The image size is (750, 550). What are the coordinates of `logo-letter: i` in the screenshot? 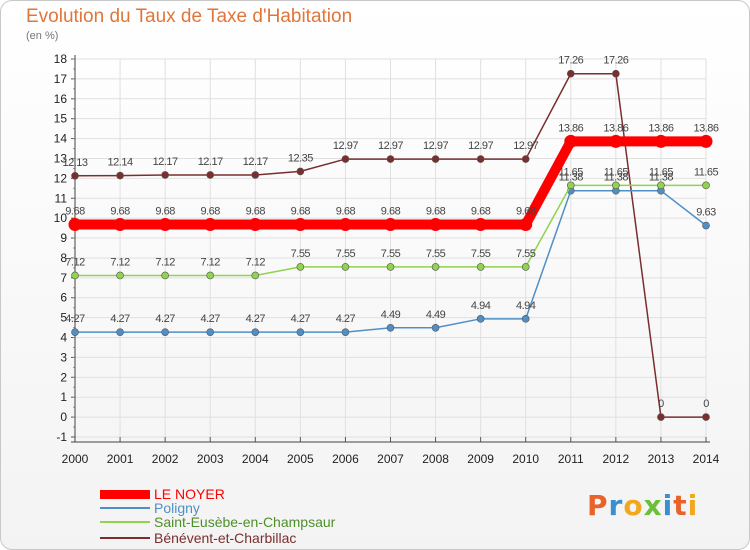 It's located at (693, 505).